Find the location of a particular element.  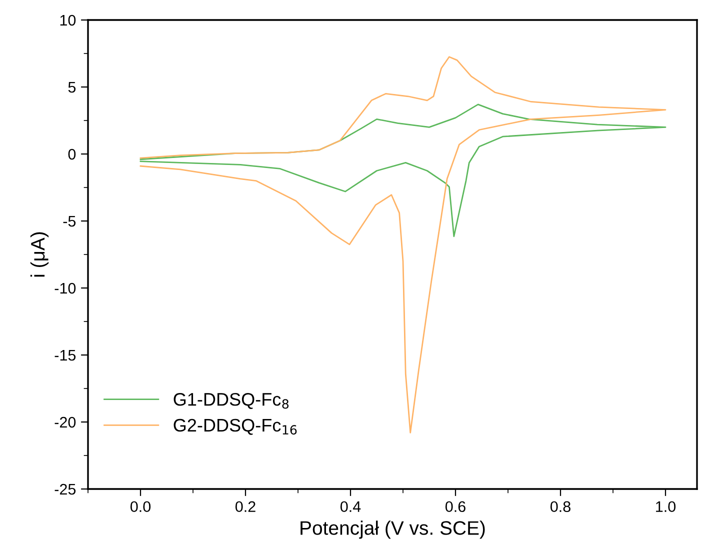

y-tick-label: 5 is located at coordinates (72, 87).